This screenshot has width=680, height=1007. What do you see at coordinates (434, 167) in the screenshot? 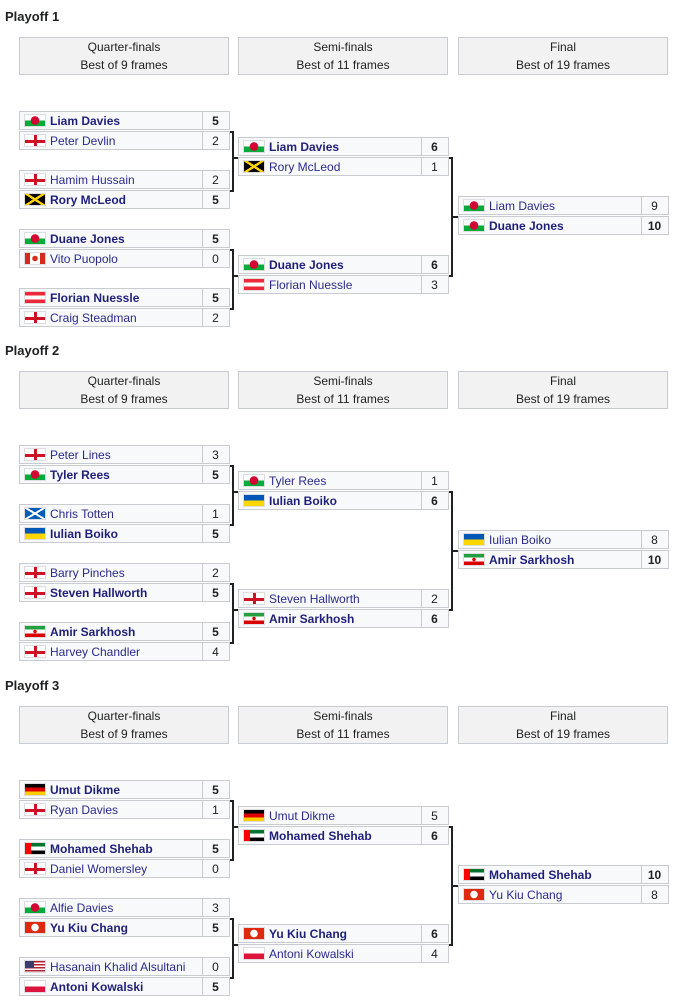
I see `player-score: 1` at bounding box center [434, 167].